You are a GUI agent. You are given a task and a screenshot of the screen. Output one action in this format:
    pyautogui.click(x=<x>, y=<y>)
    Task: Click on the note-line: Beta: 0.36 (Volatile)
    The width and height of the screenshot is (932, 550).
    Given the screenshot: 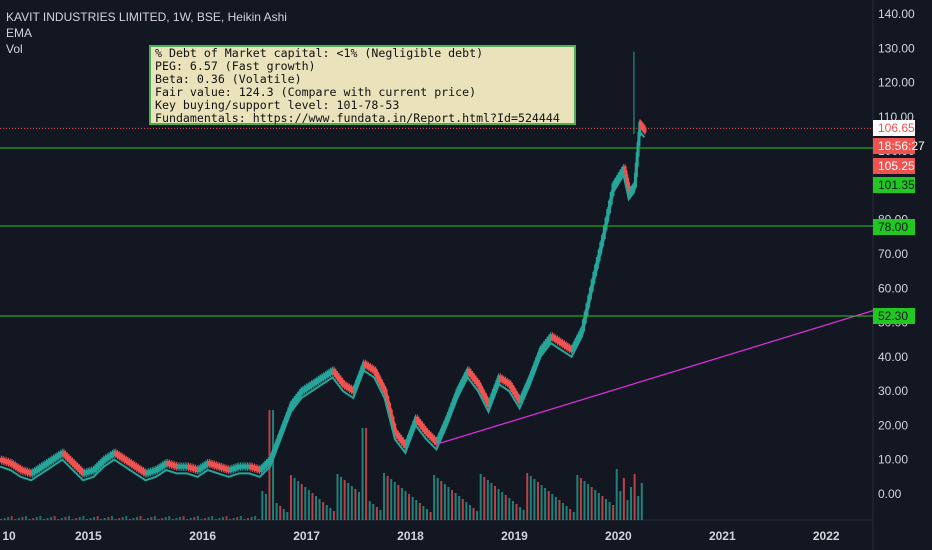 What is the action you would take?
    pyautogui.click(x=228, y=79)
    